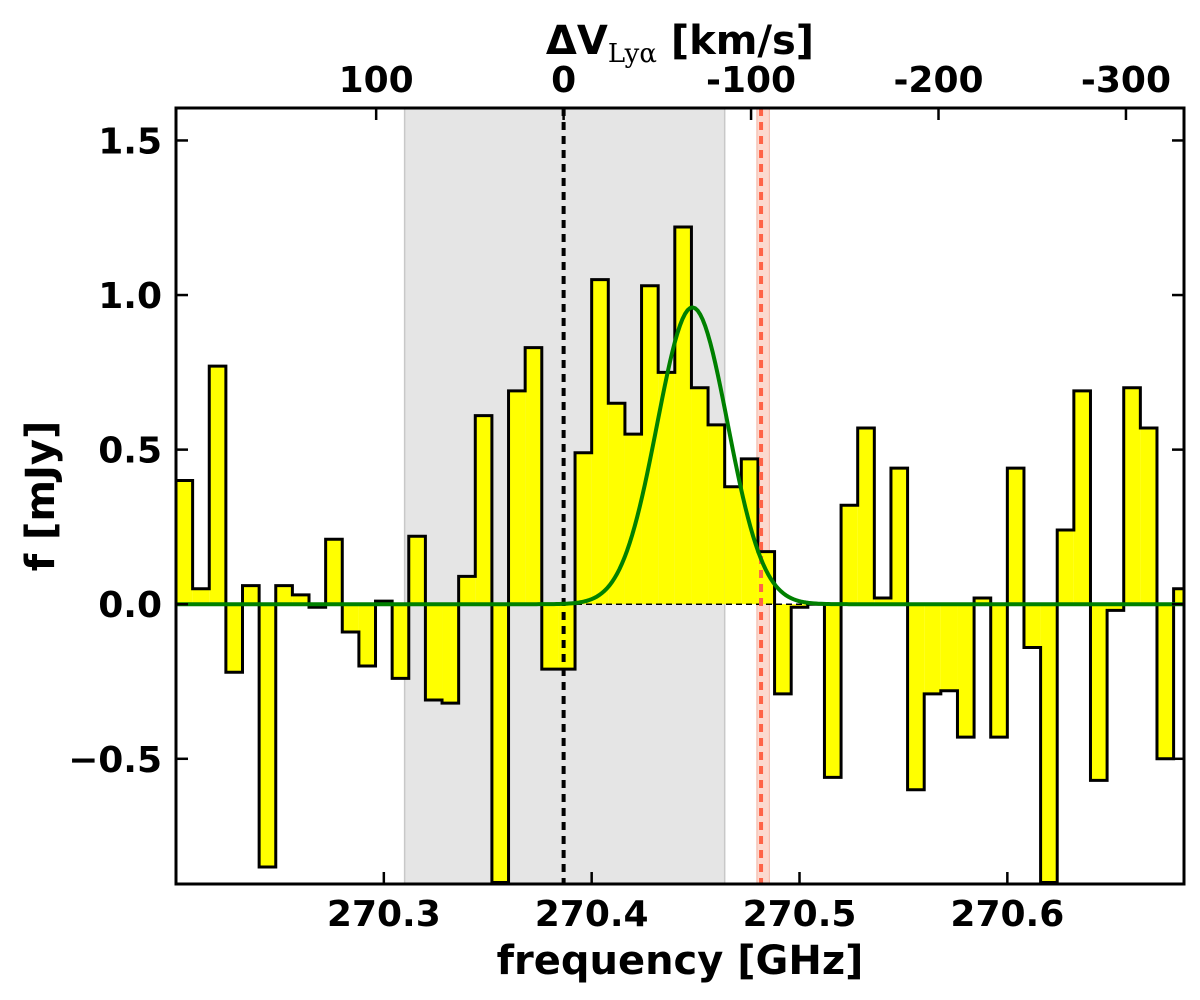  Describe the element at coordinates (577, 41) in the screenshot. I see `top-axis-title-prefix: ΔV` at that location.